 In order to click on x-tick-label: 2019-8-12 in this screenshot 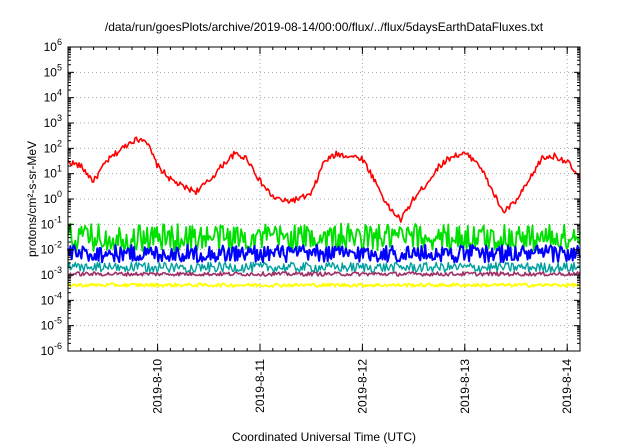, I will do `click(362, 386)`.